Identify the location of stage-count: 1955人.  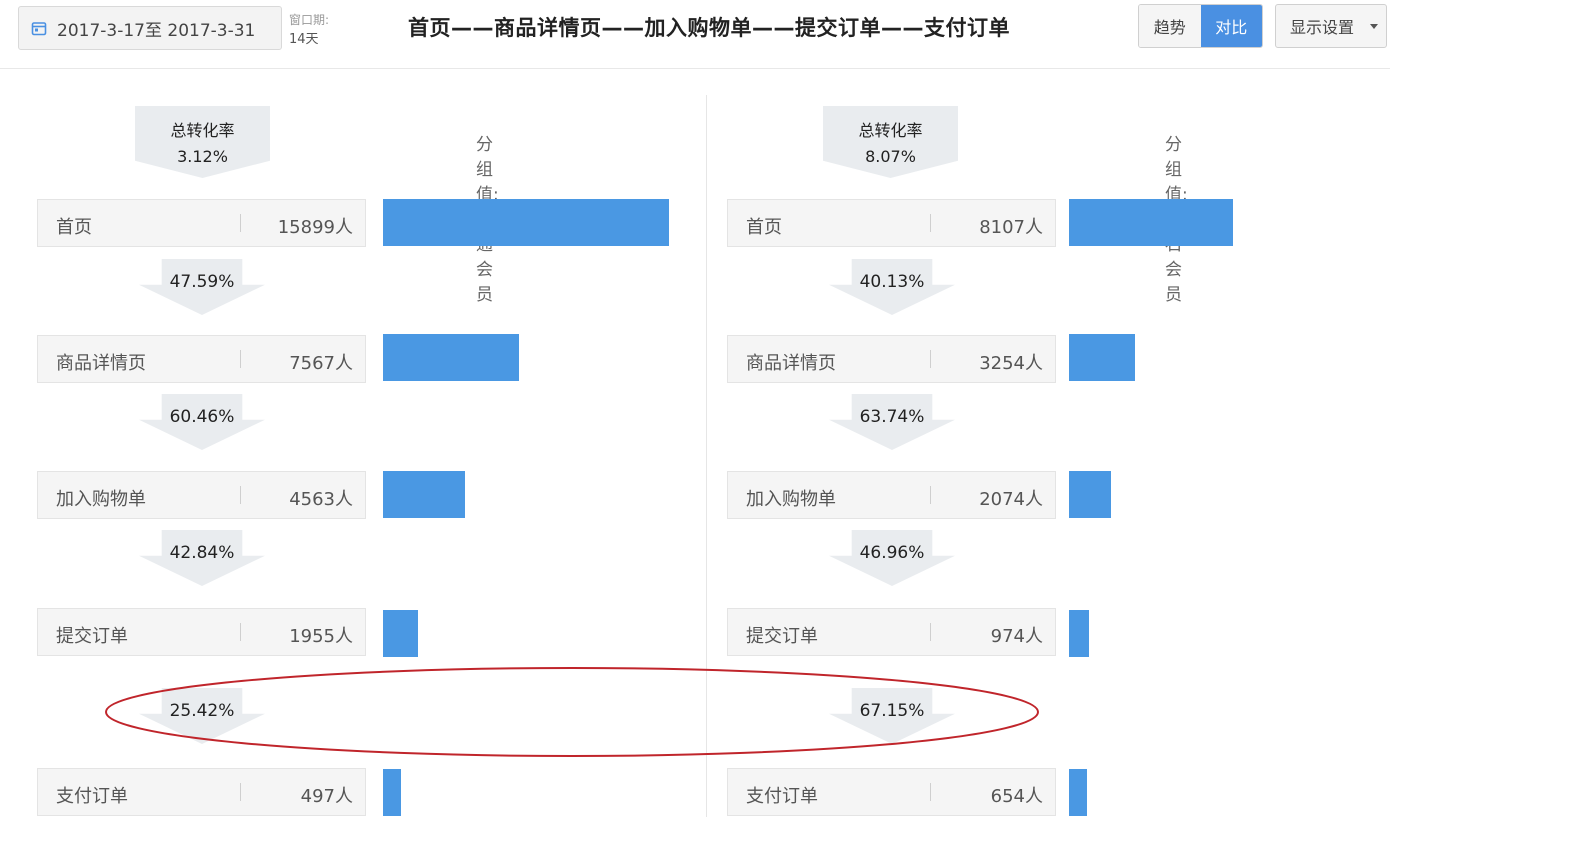
(321, 636).